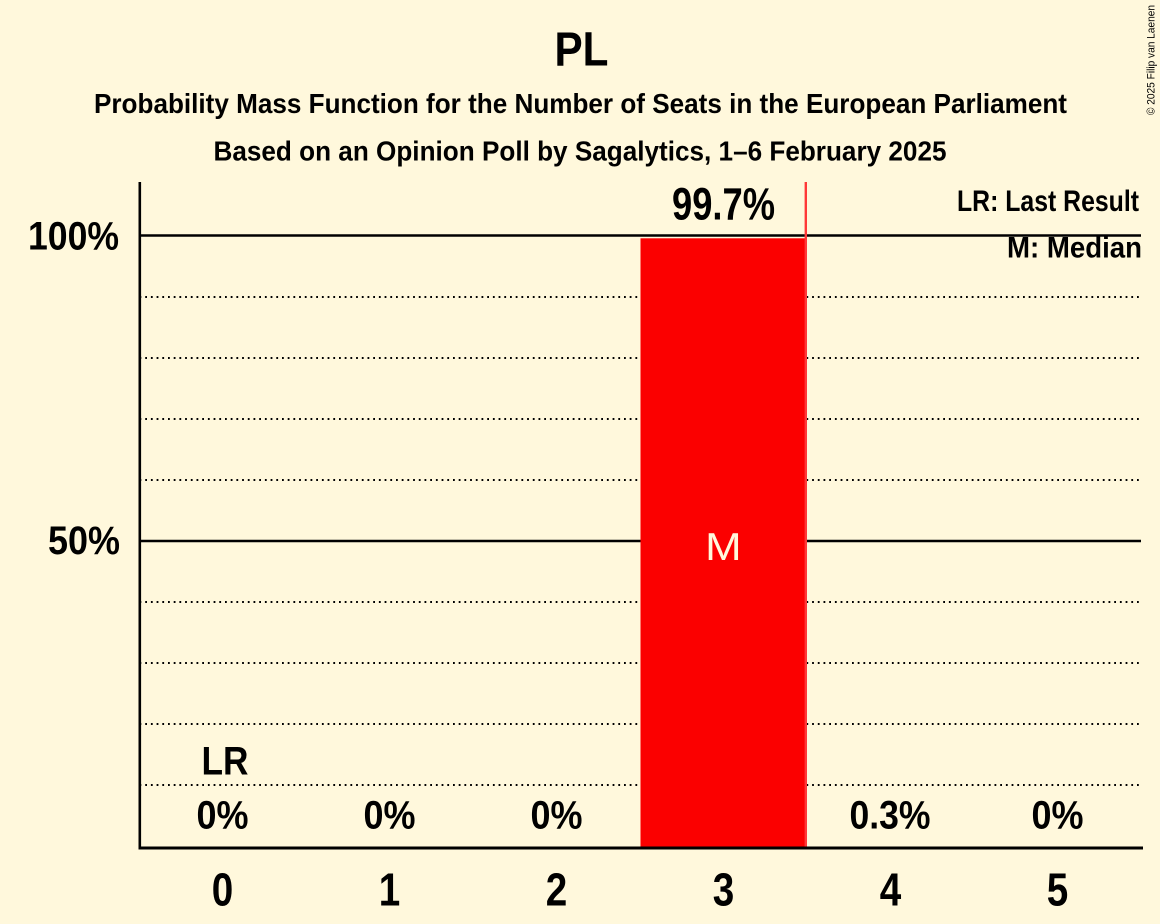  Describe the element at coordinates (84, 541) in the screenshot. I see `svg-text: 50%` at that location.